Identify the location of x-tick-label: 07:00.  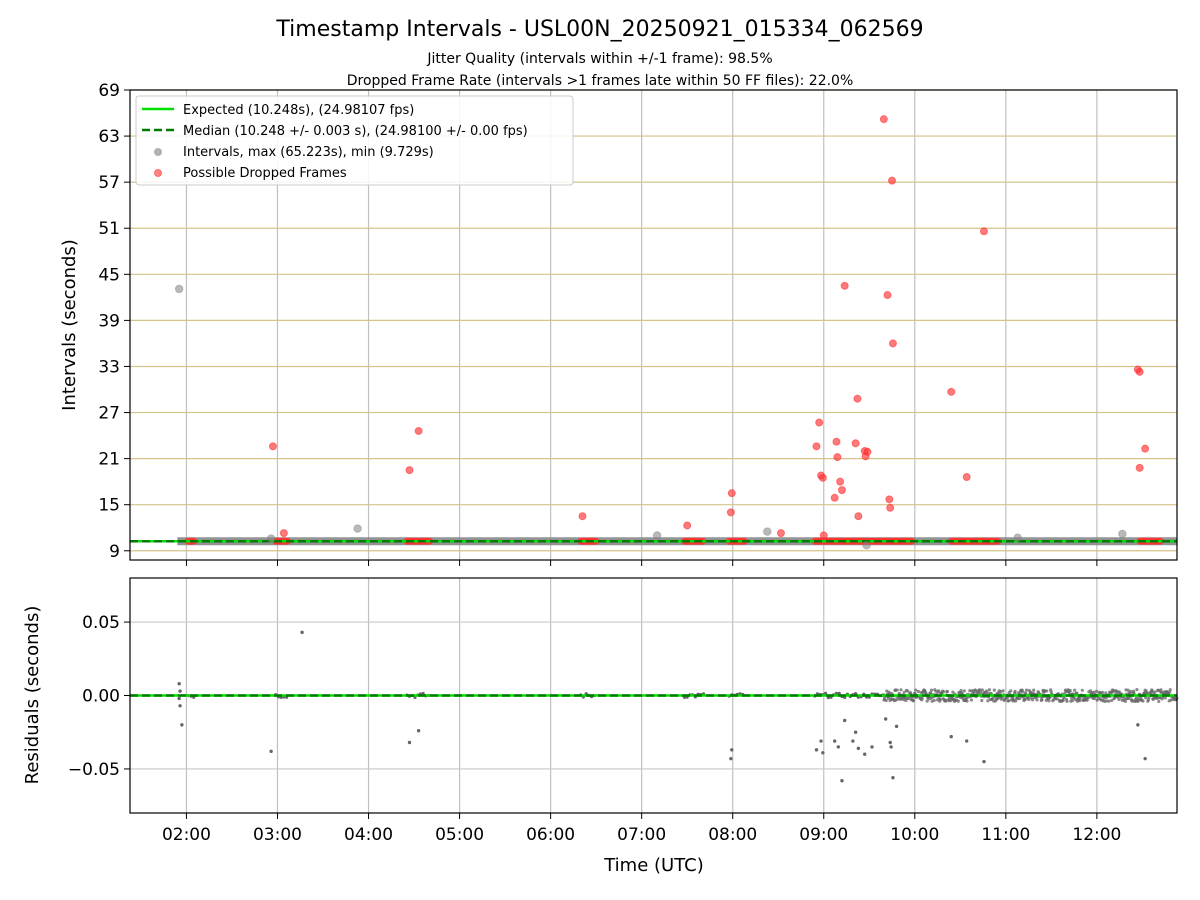
(641, 835).